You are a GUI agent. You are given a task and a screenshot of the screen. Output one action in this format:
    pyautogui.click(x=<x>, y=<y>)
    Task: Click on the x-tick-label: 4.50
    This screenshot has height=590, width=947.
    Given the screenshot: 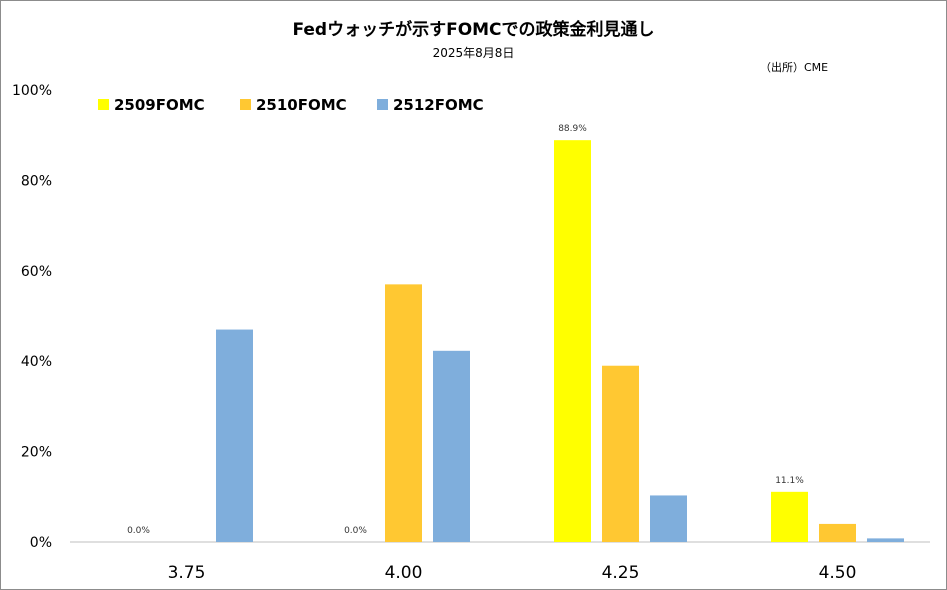 What is the action you would take?
    pyautogui.click(x=838, y=573)
    